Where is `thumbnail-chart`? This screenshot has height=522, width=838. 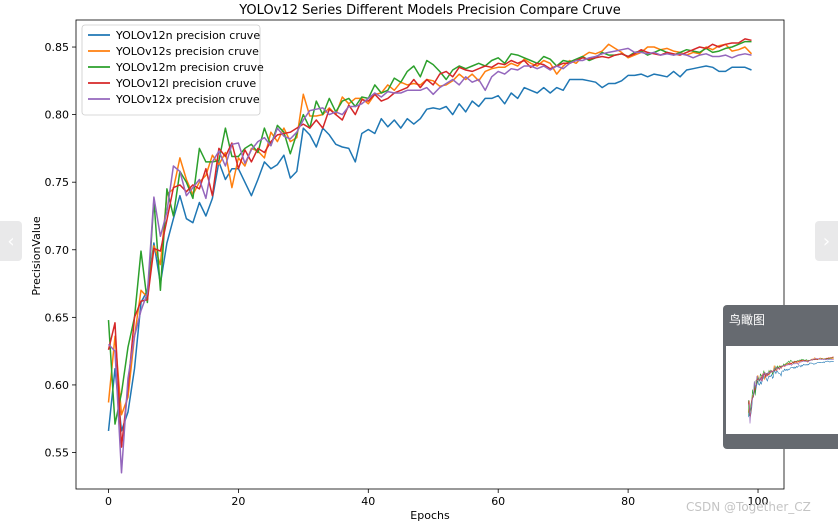
thumbnail-chart is located at coordinates (791, 390).